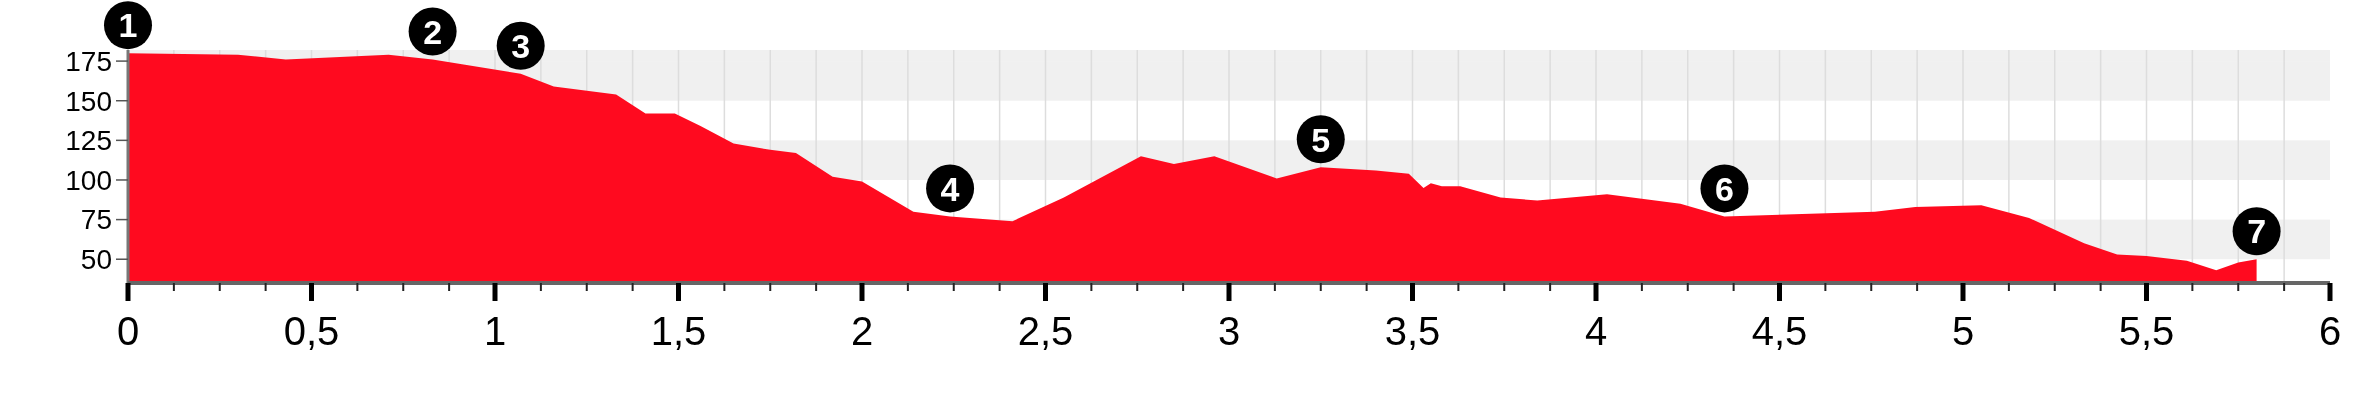  Describe the element at coordinates (521, 46) in the screenshot. I see `annotation: 3` at that location.